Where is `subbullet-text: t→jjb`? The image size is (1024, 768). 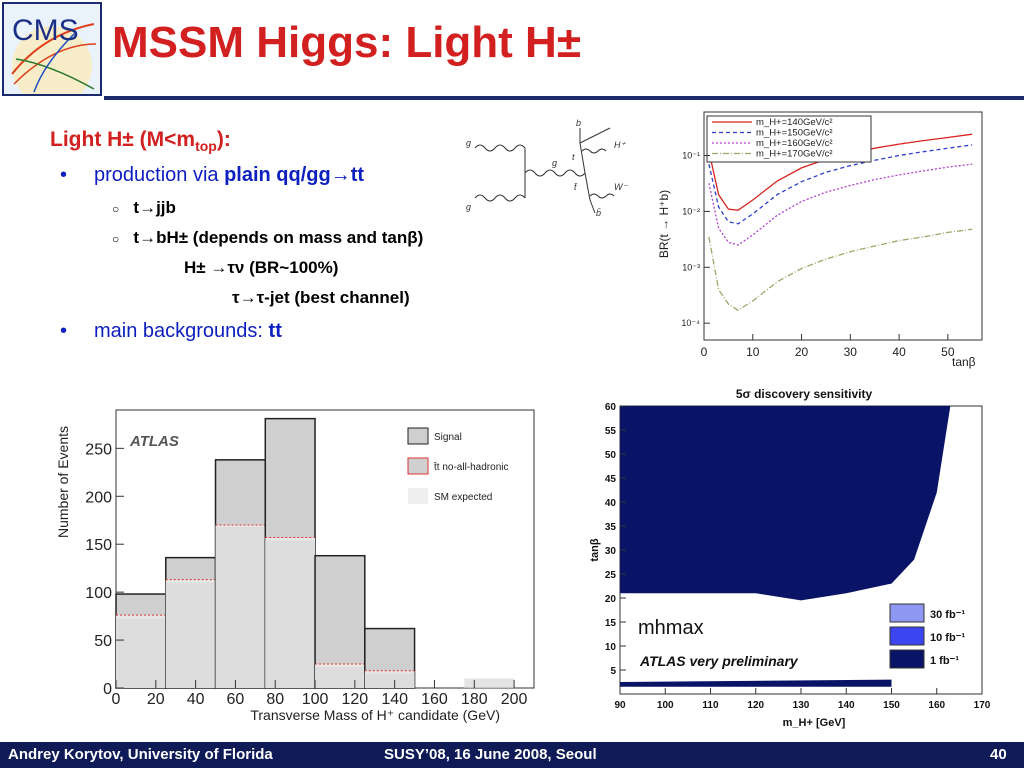 subbullet-text: t→jjb is located at coordinates (154, 207).